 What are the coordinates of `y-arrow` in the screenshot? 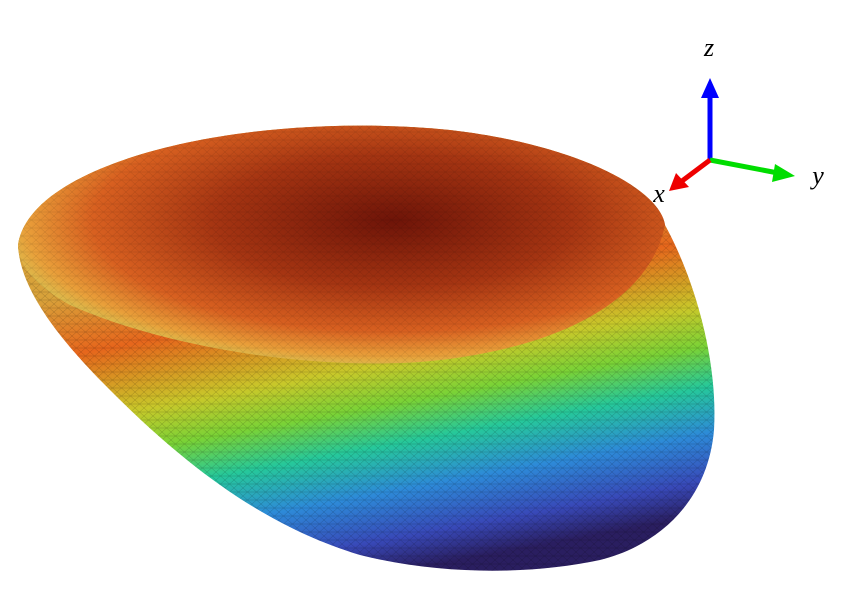 It's located at (744, 166).